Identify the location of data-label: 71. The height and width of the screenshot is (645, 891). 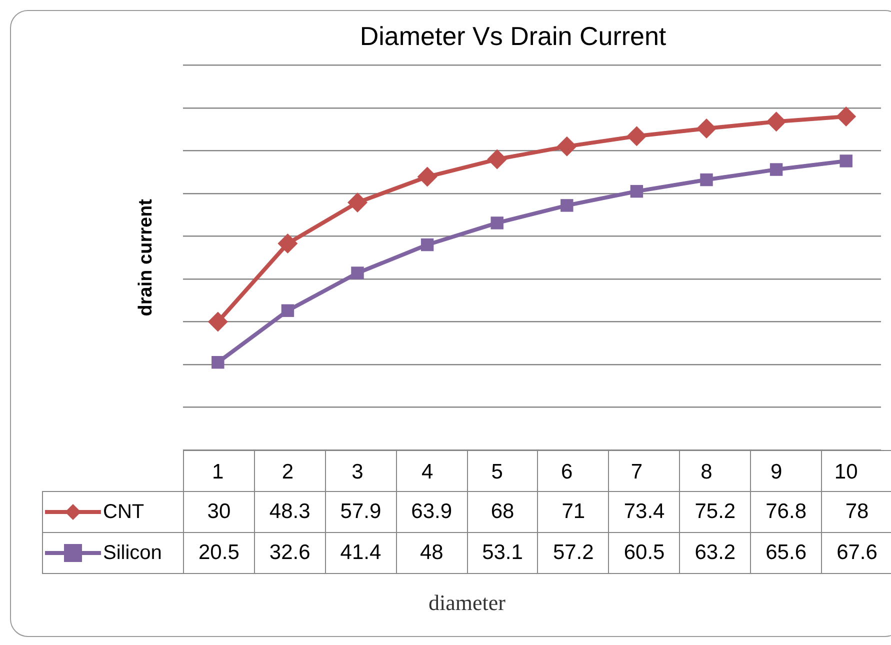
(573, 512).